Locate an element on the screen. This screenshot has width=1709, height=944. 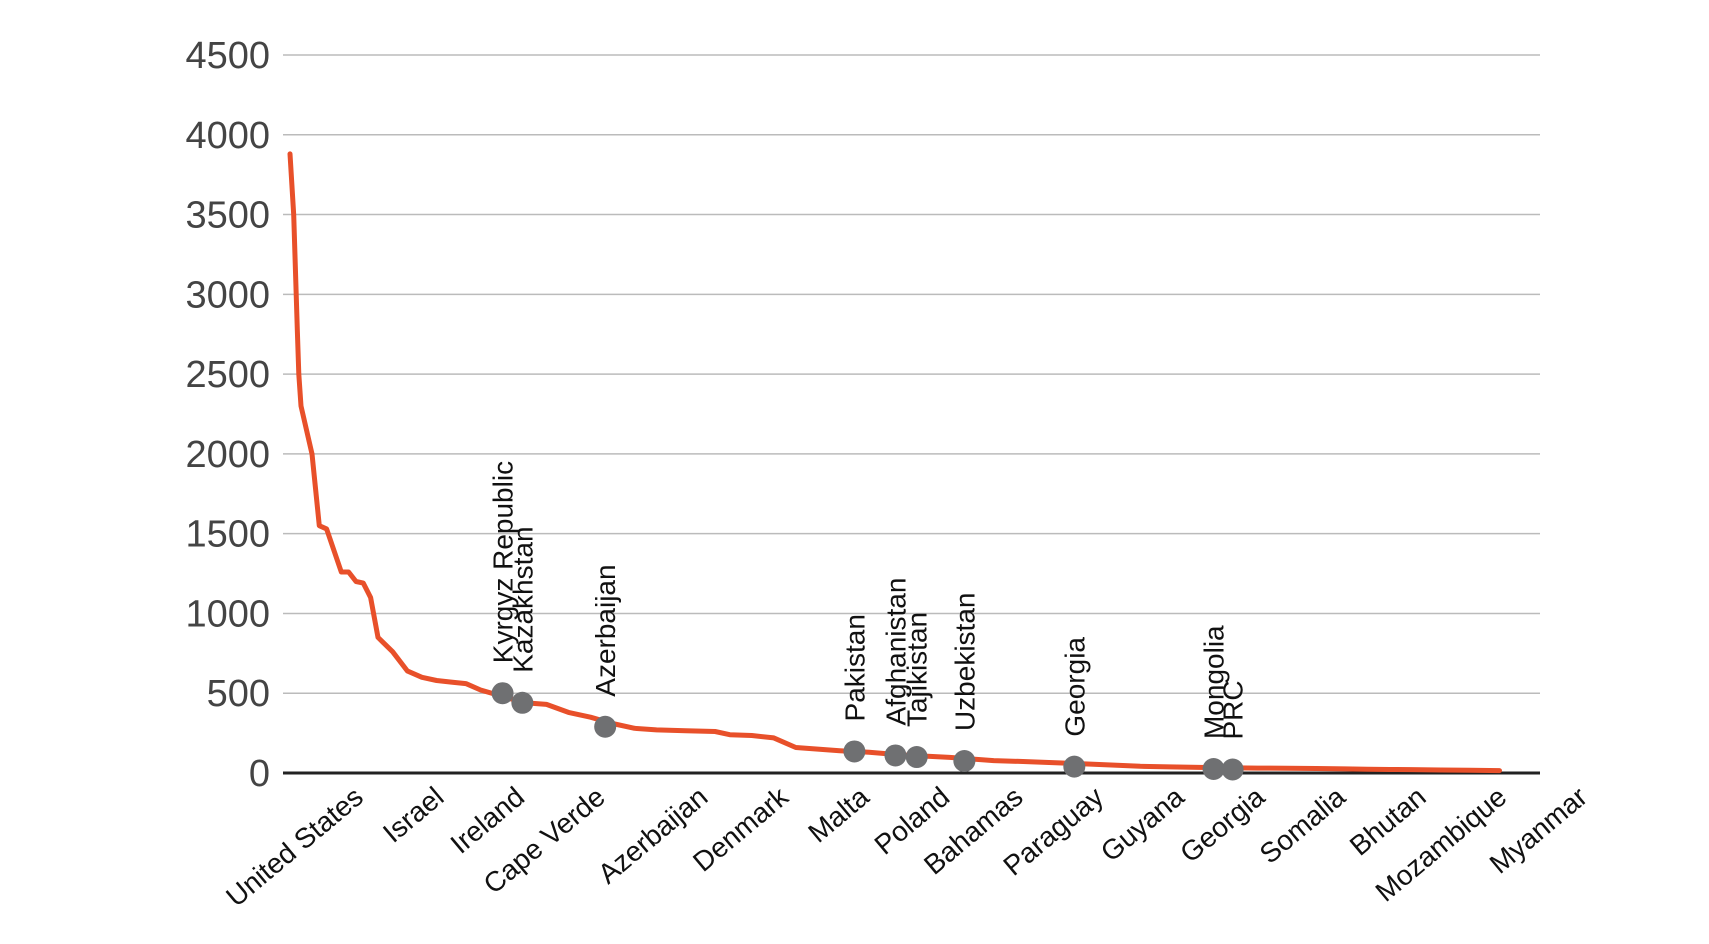
highlight-label: Uzbekistan is located at coordinates (964, 662).